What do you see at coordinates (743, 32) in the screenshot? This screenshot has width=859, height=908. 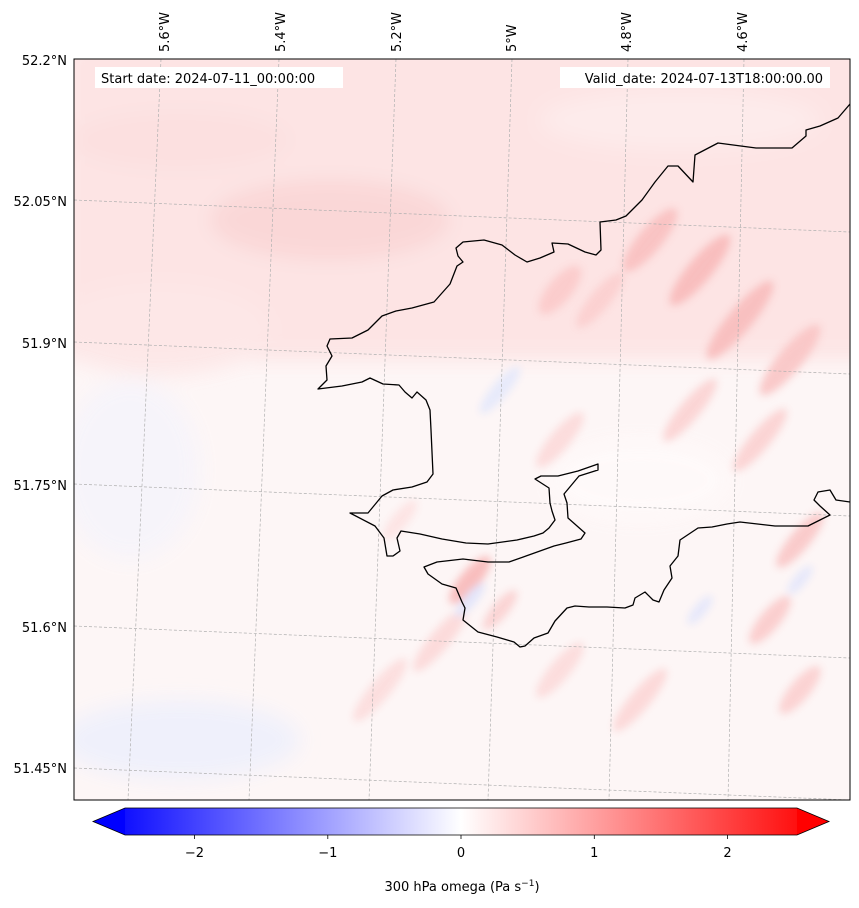 I see `lon-label: 4.6°W` at bounding box center [743, 32].